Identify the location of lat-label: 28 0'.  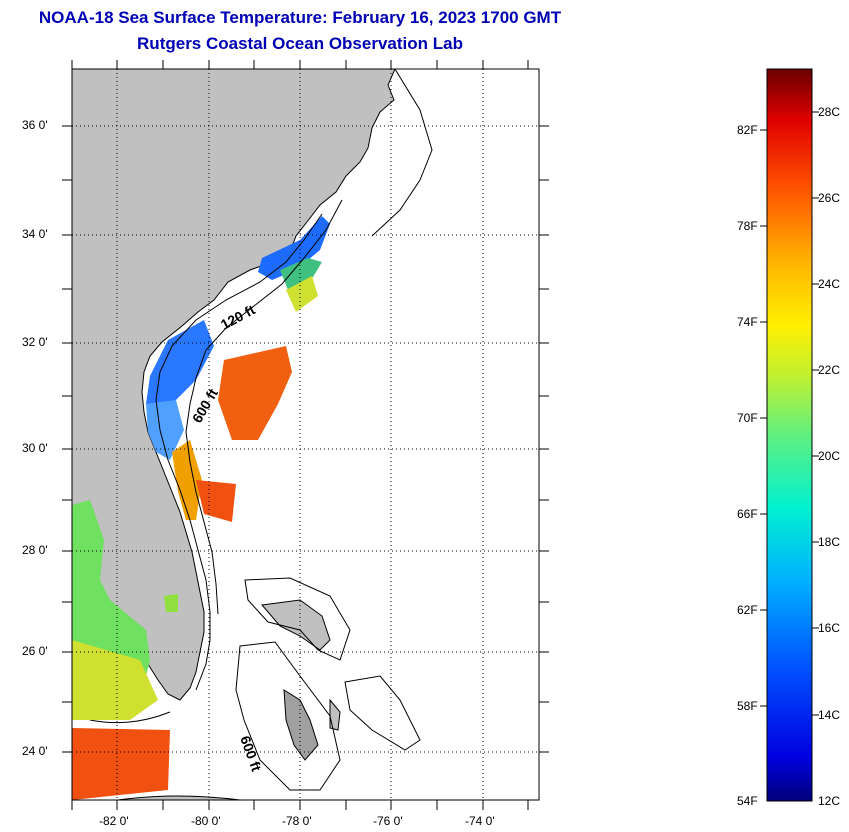
(35, 550).